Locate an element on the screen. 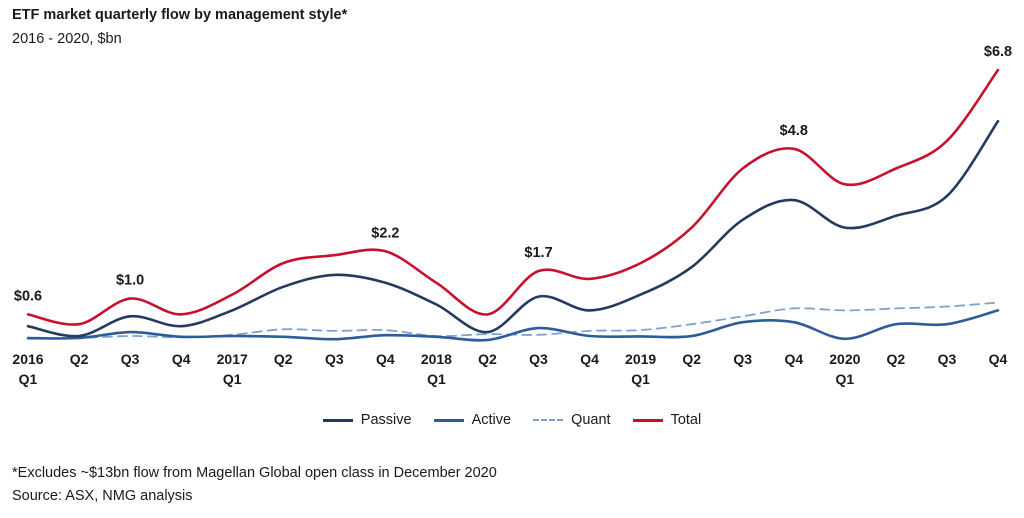  legend-item-active: Active is located at coordinates (472, 420).